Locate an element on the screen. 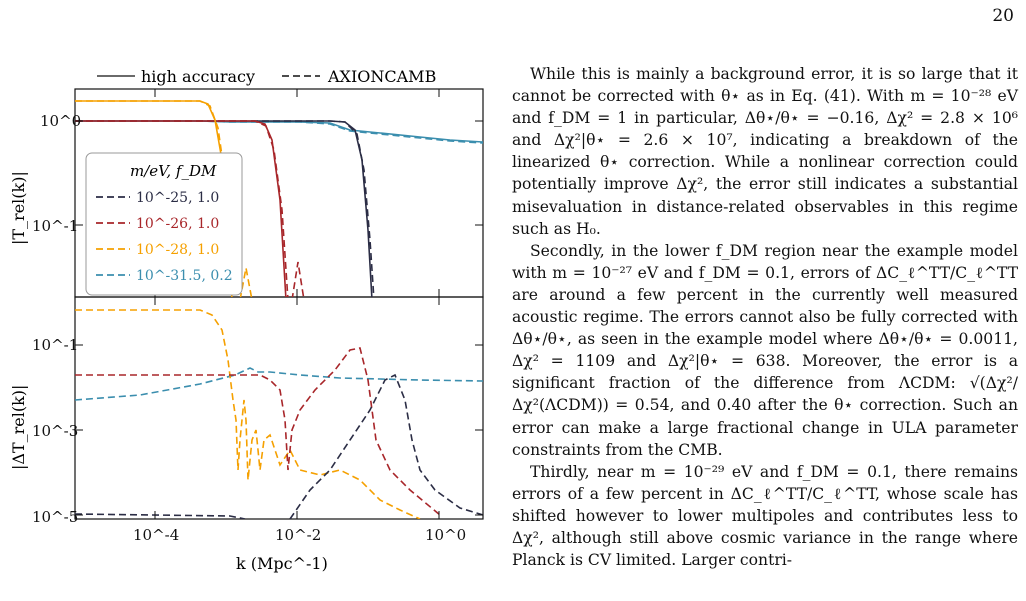 The height and width of the screenshot is (601, 1026). legend-header: m/eV, f_DM is located at coordinates (173, 171).